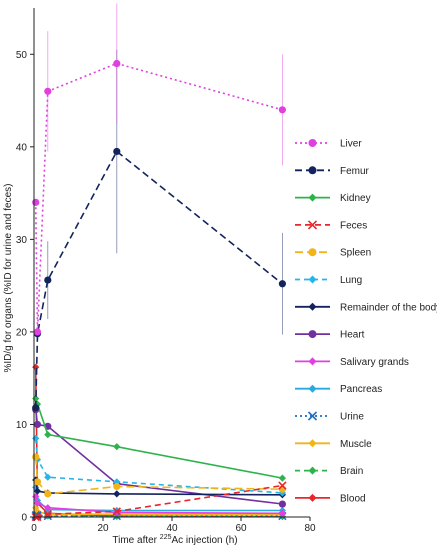  I want to click on legend-item: Pancreas, so click(338, 389).